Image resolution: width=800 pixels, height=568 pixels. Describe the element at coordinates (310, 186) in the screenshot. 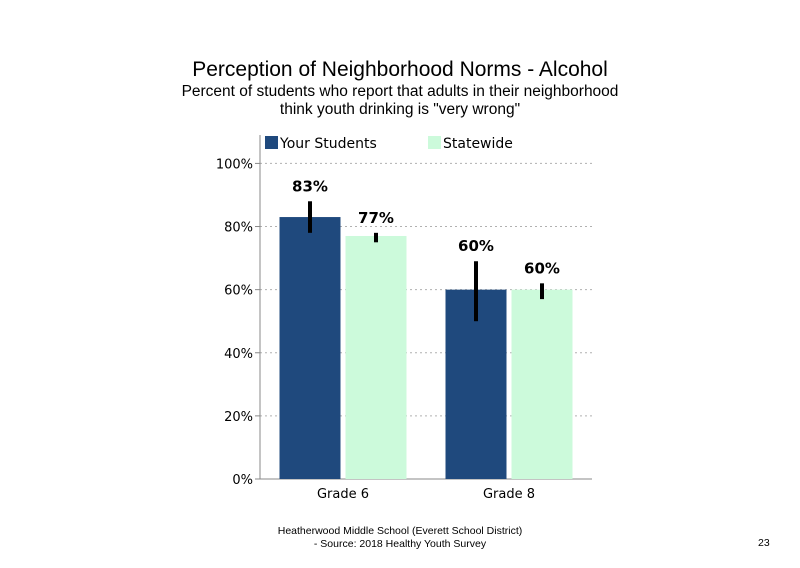

I see `data-label: 83%` at that location.